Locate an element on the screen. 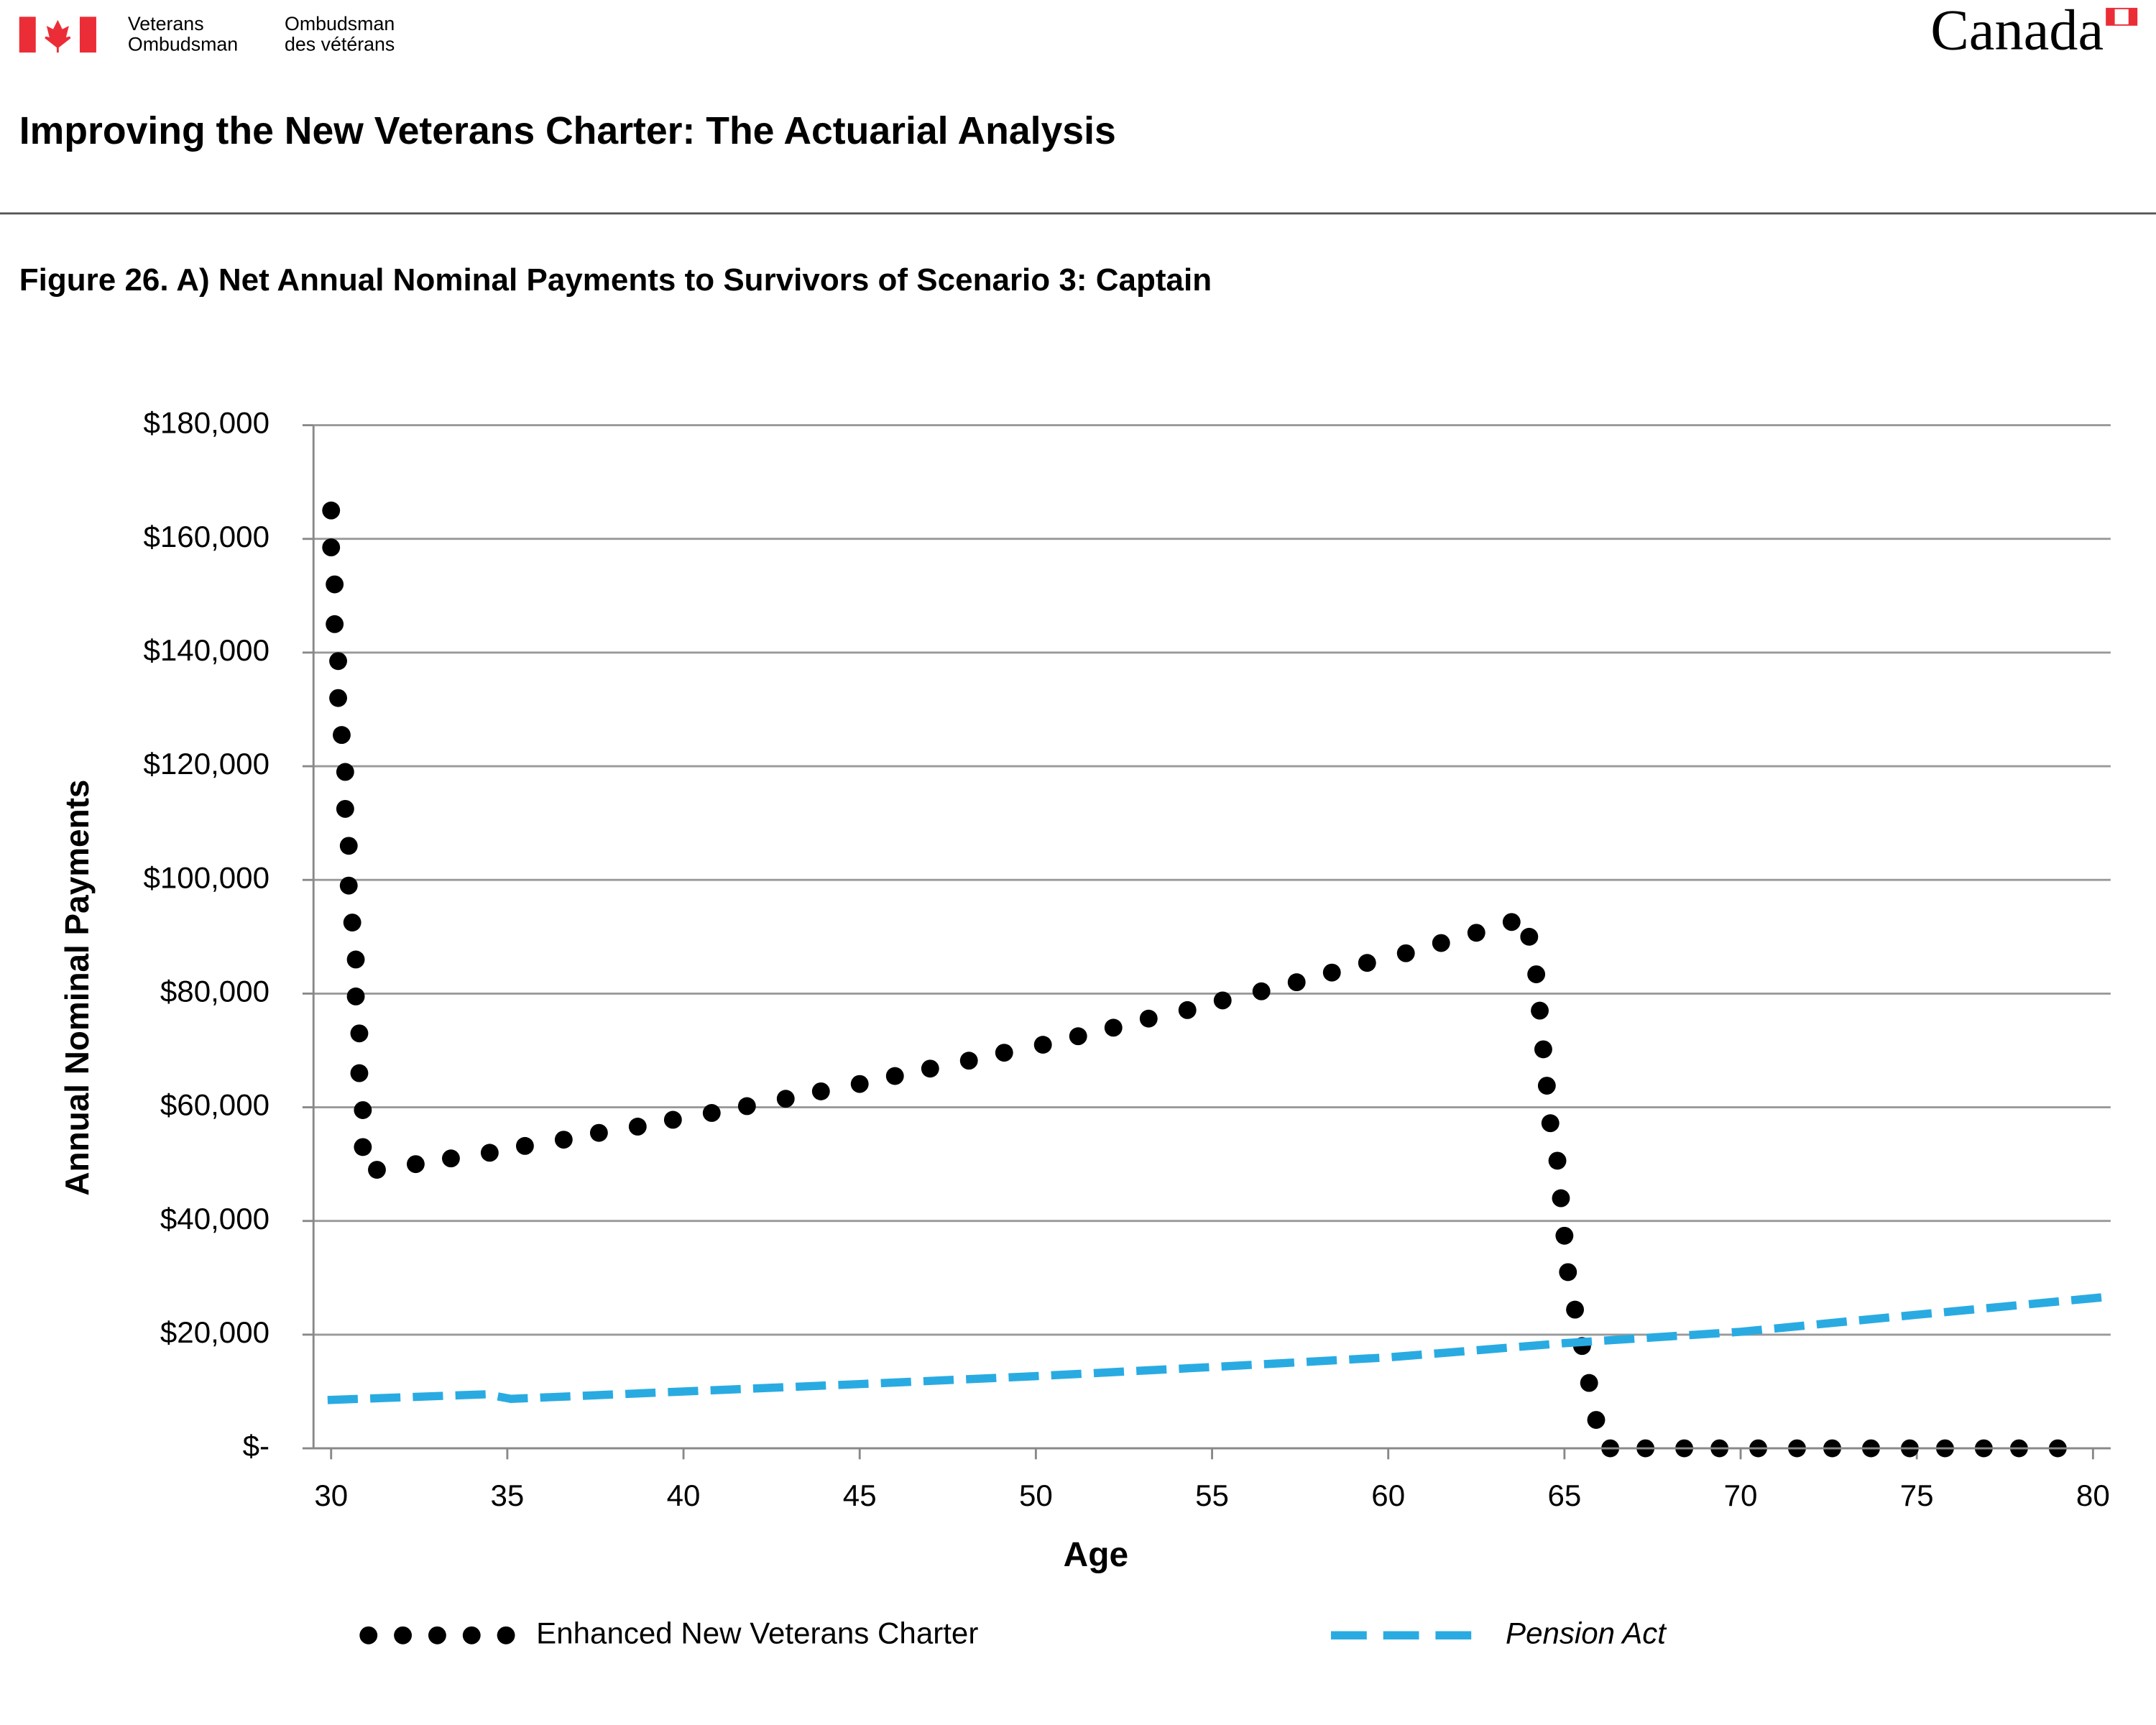 Image resolution: width=2156 pixels, height=1725 pixels. y-tick-label: $60,000 is located at coordinates (215, 1105).